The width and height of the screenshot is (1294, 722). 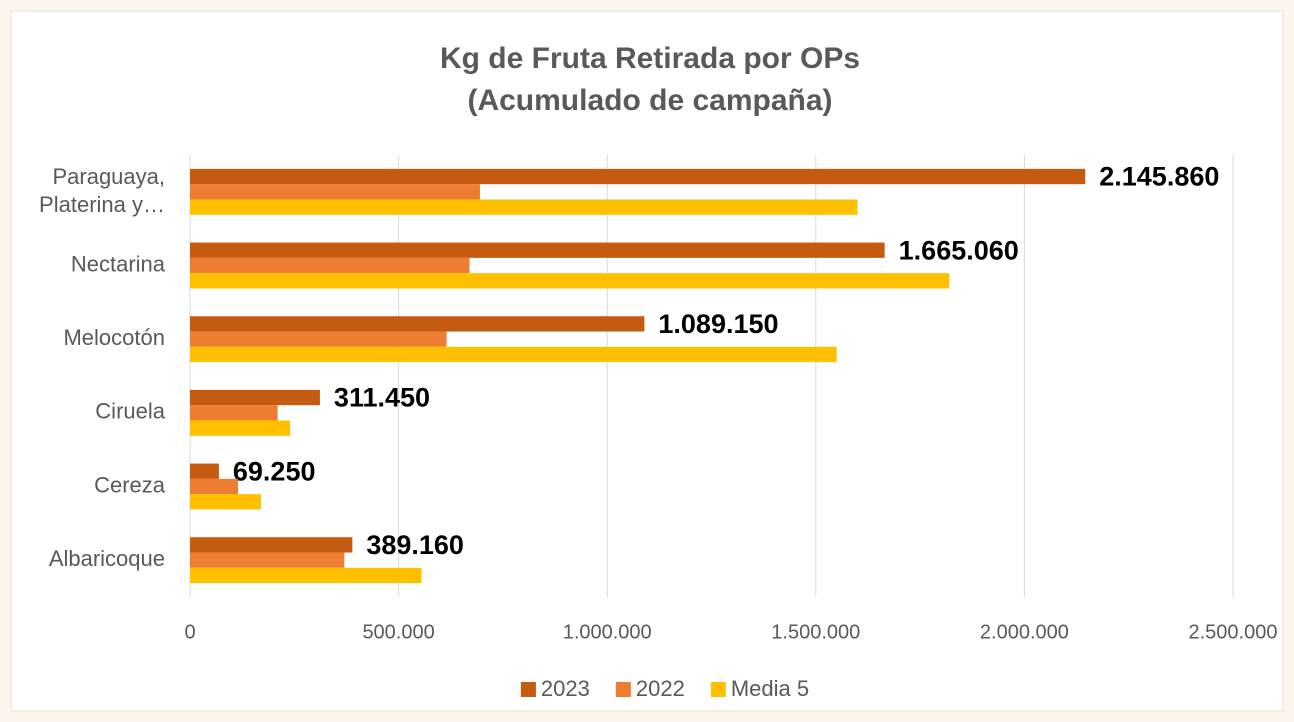 What do you see at coordinates (565, 688) in the screenshot?
I see `legend-label: 2023` at bounding box center [565, 688].